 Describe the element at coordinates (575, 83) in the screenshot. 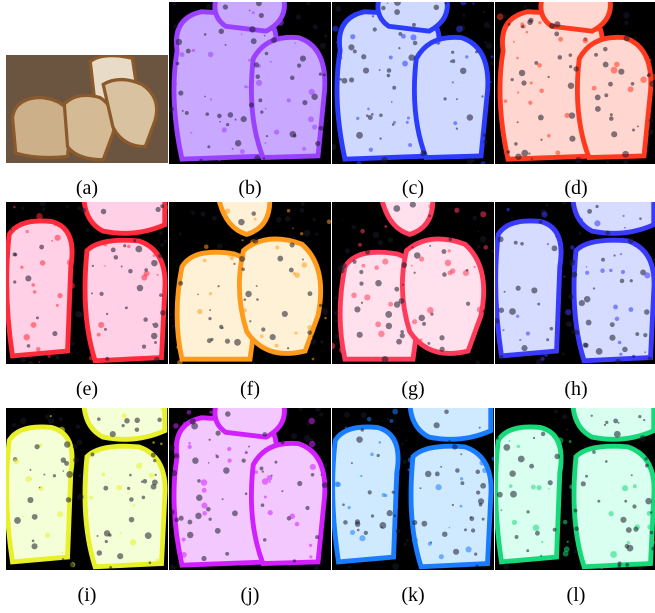

I see `panel-image-d` at that location.